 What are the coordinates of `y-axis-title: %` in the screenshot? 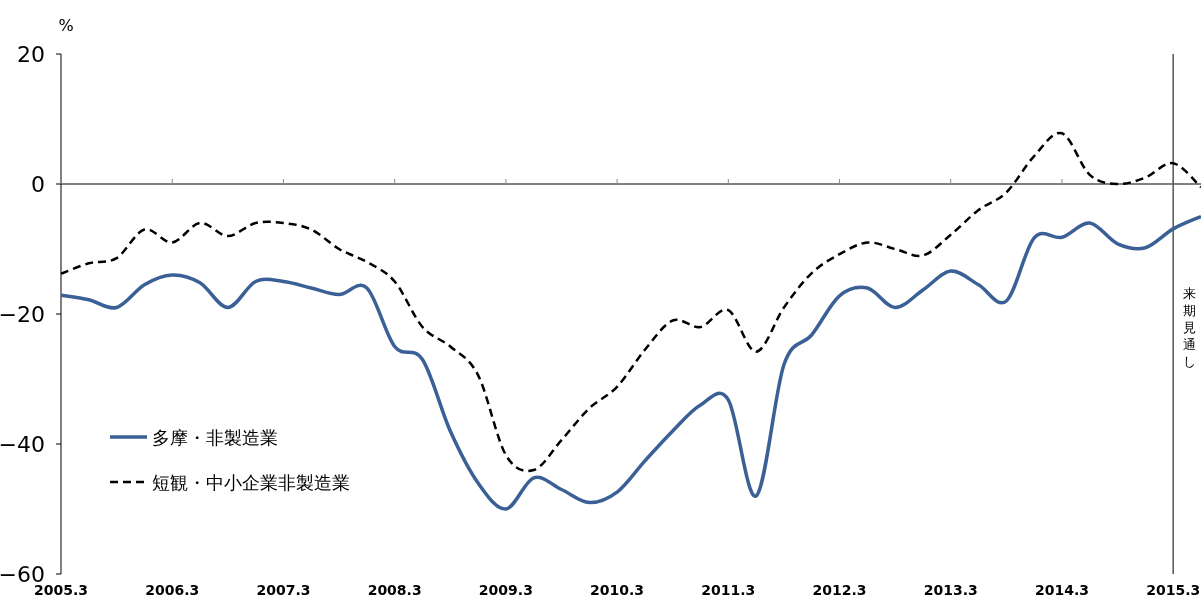 It's located at (66, 25).